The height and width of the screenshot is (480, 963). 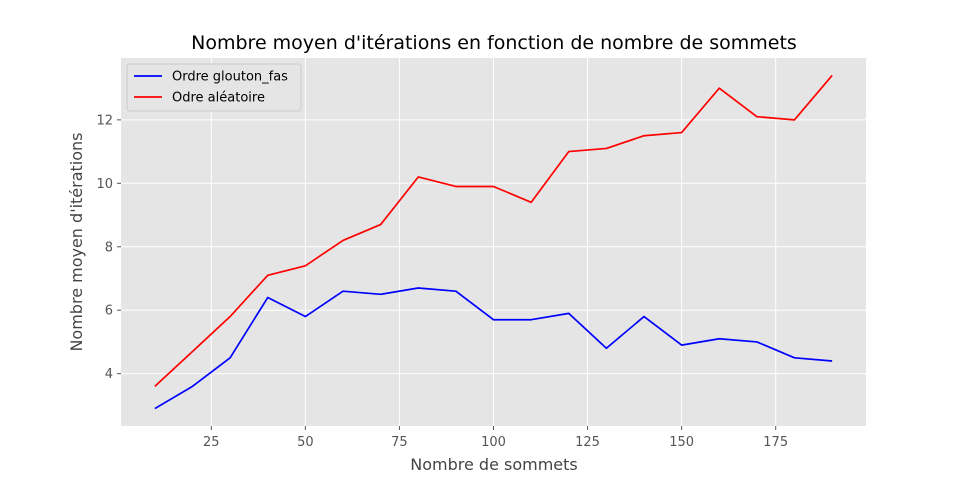 What do you see at coordinates (681, 442) in the screenshot?
I see `x-tick-label: 150` at bounding box center [681, 442].